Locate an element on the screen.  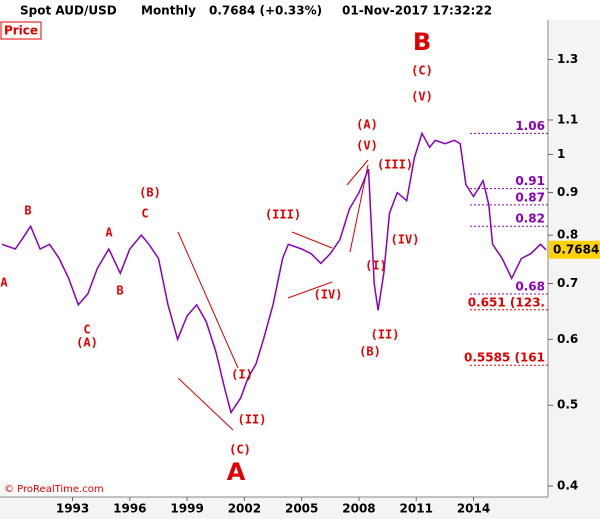
y-axis-area is located at coordinates (574, 269).